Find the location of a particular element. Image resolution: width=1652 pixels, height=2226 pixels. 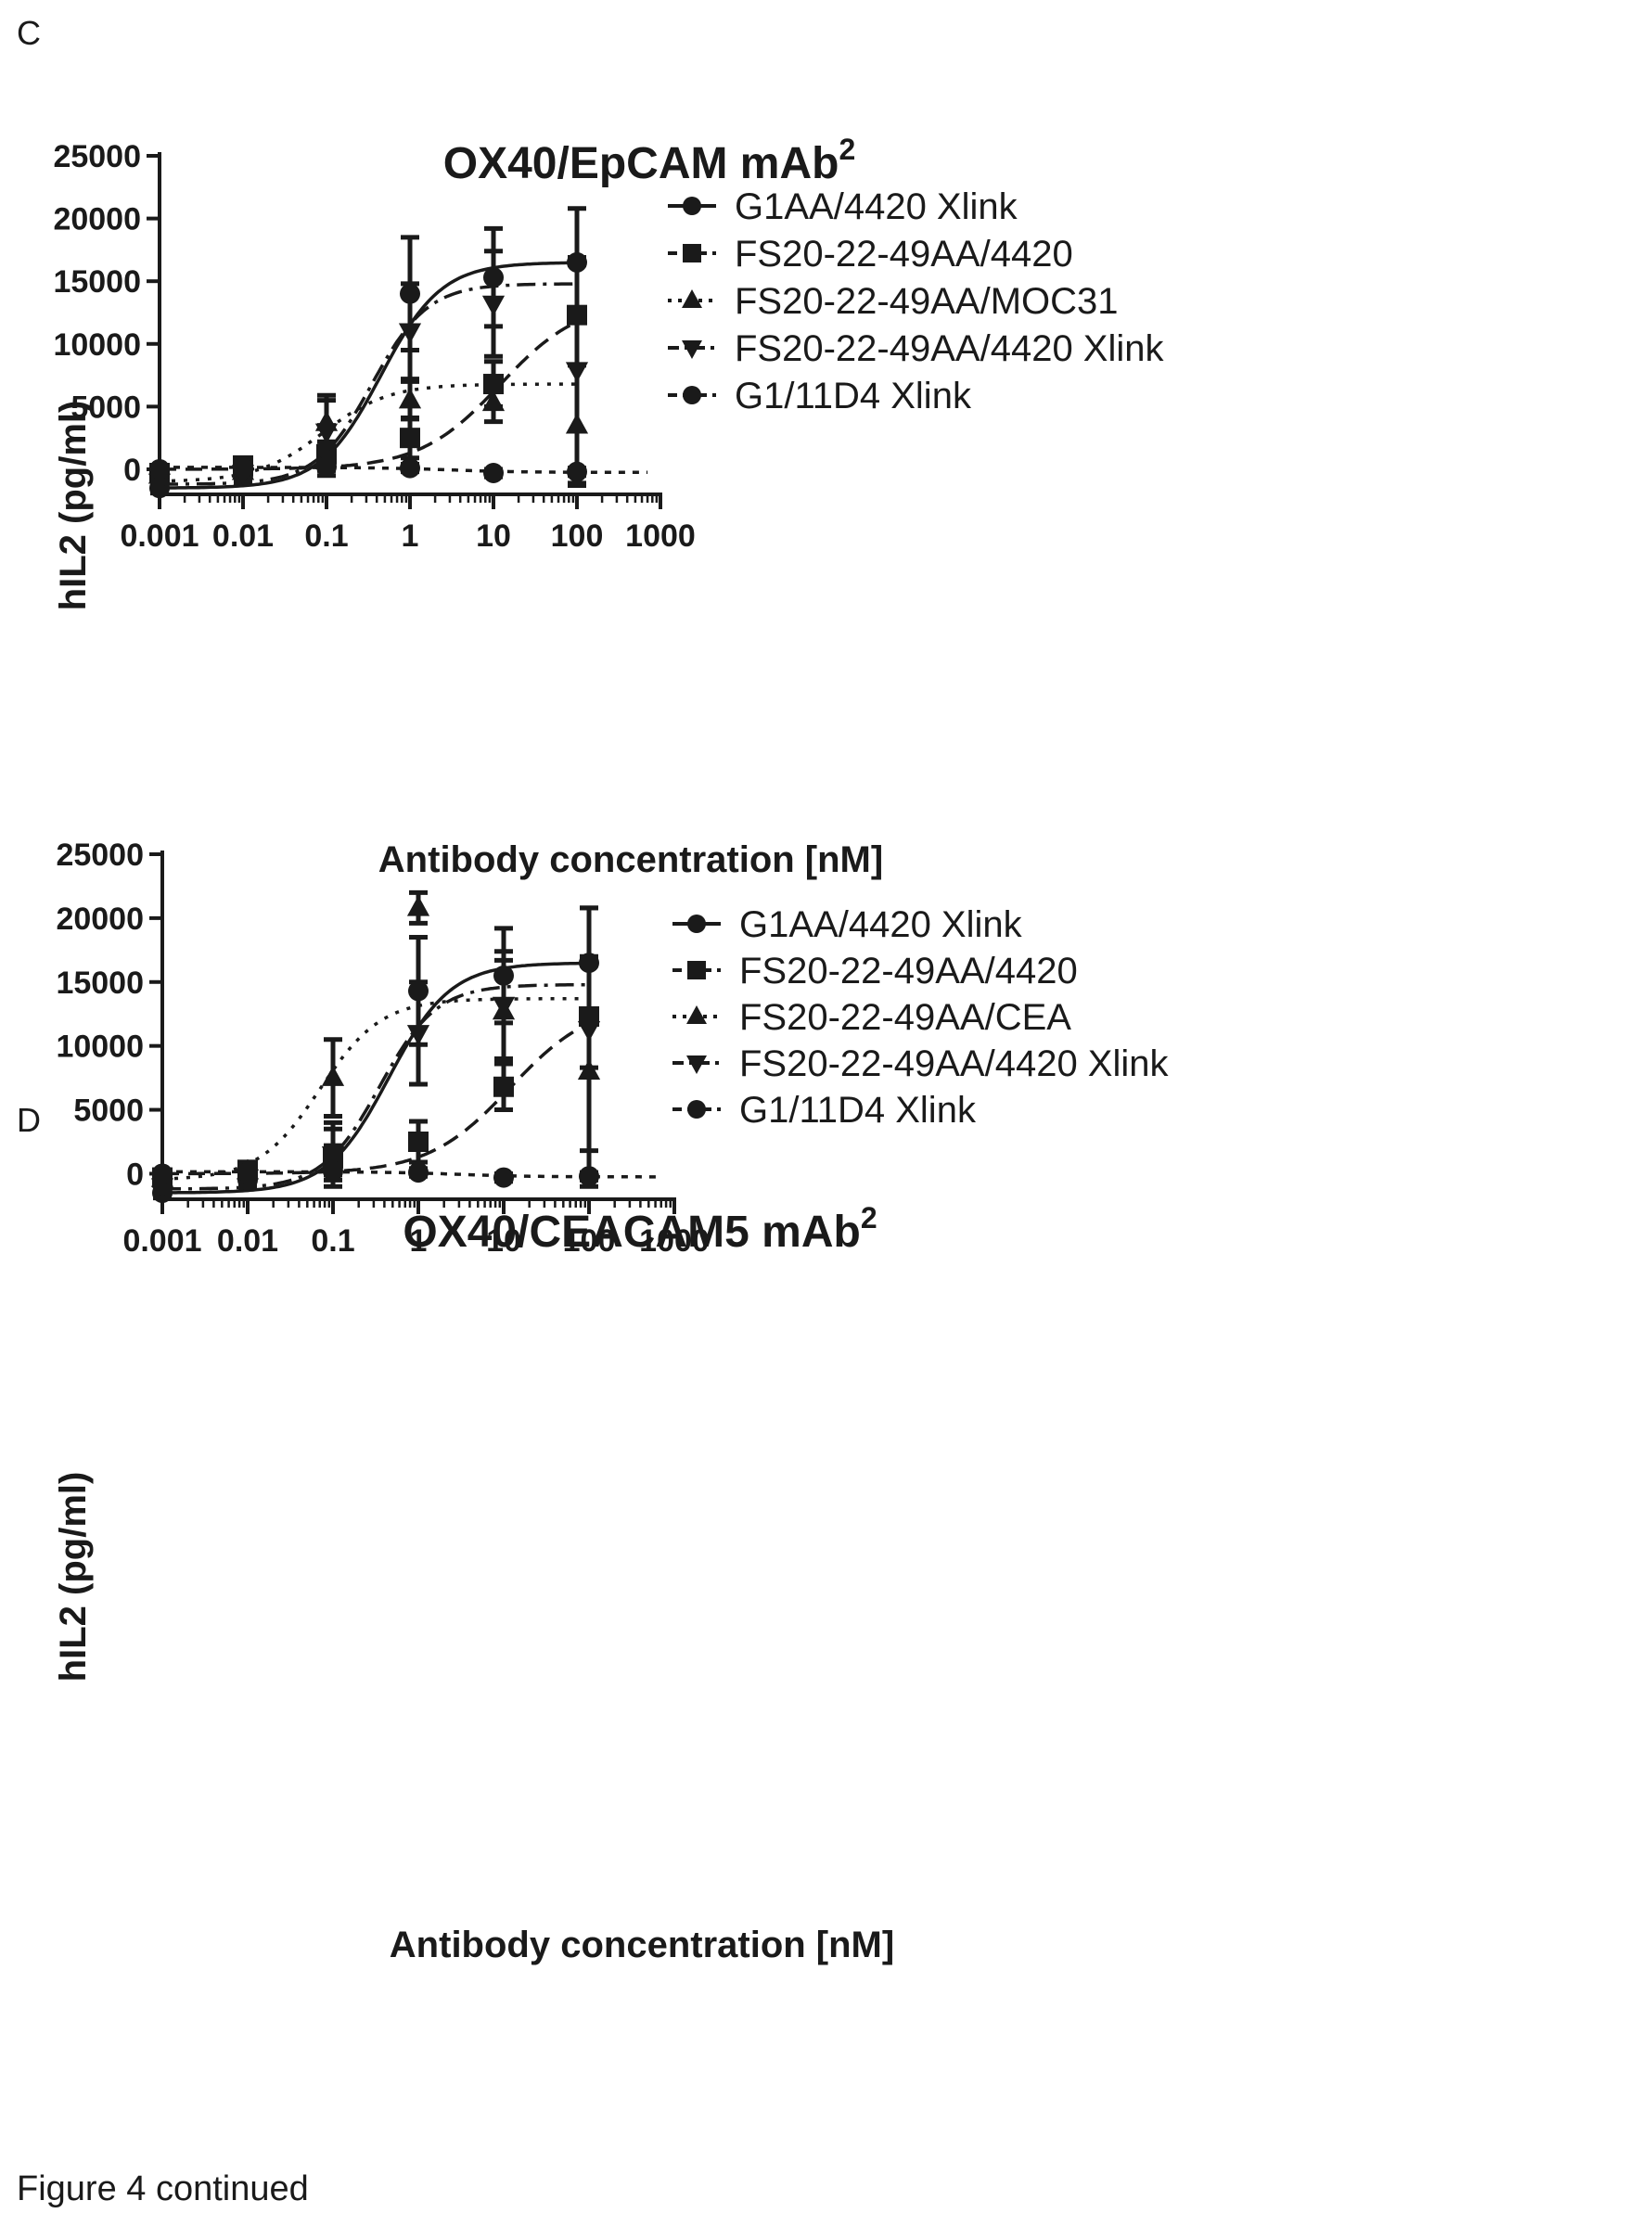

y-tick-label: 20000 is located at coordinates (97, 219).